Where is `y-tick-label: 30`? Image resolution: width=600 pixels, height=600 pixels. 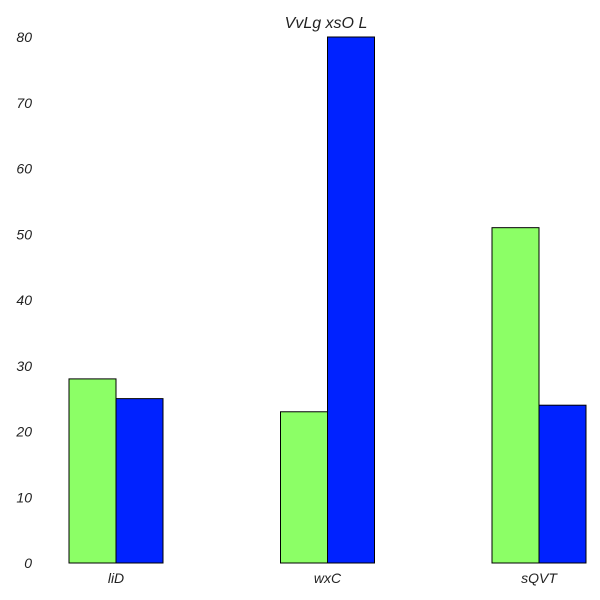 y-tick-label: 30 is located at coordinates (24, 366).